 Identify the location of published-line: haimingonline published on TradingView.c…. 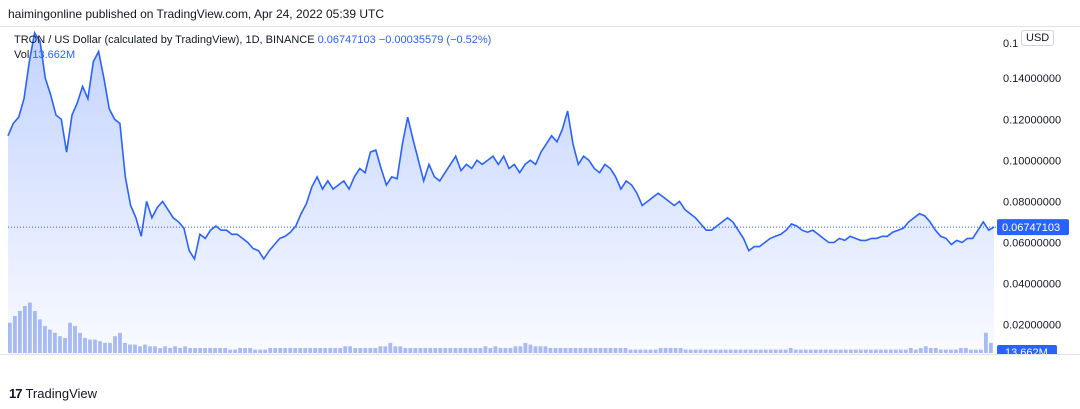
(196, 14).